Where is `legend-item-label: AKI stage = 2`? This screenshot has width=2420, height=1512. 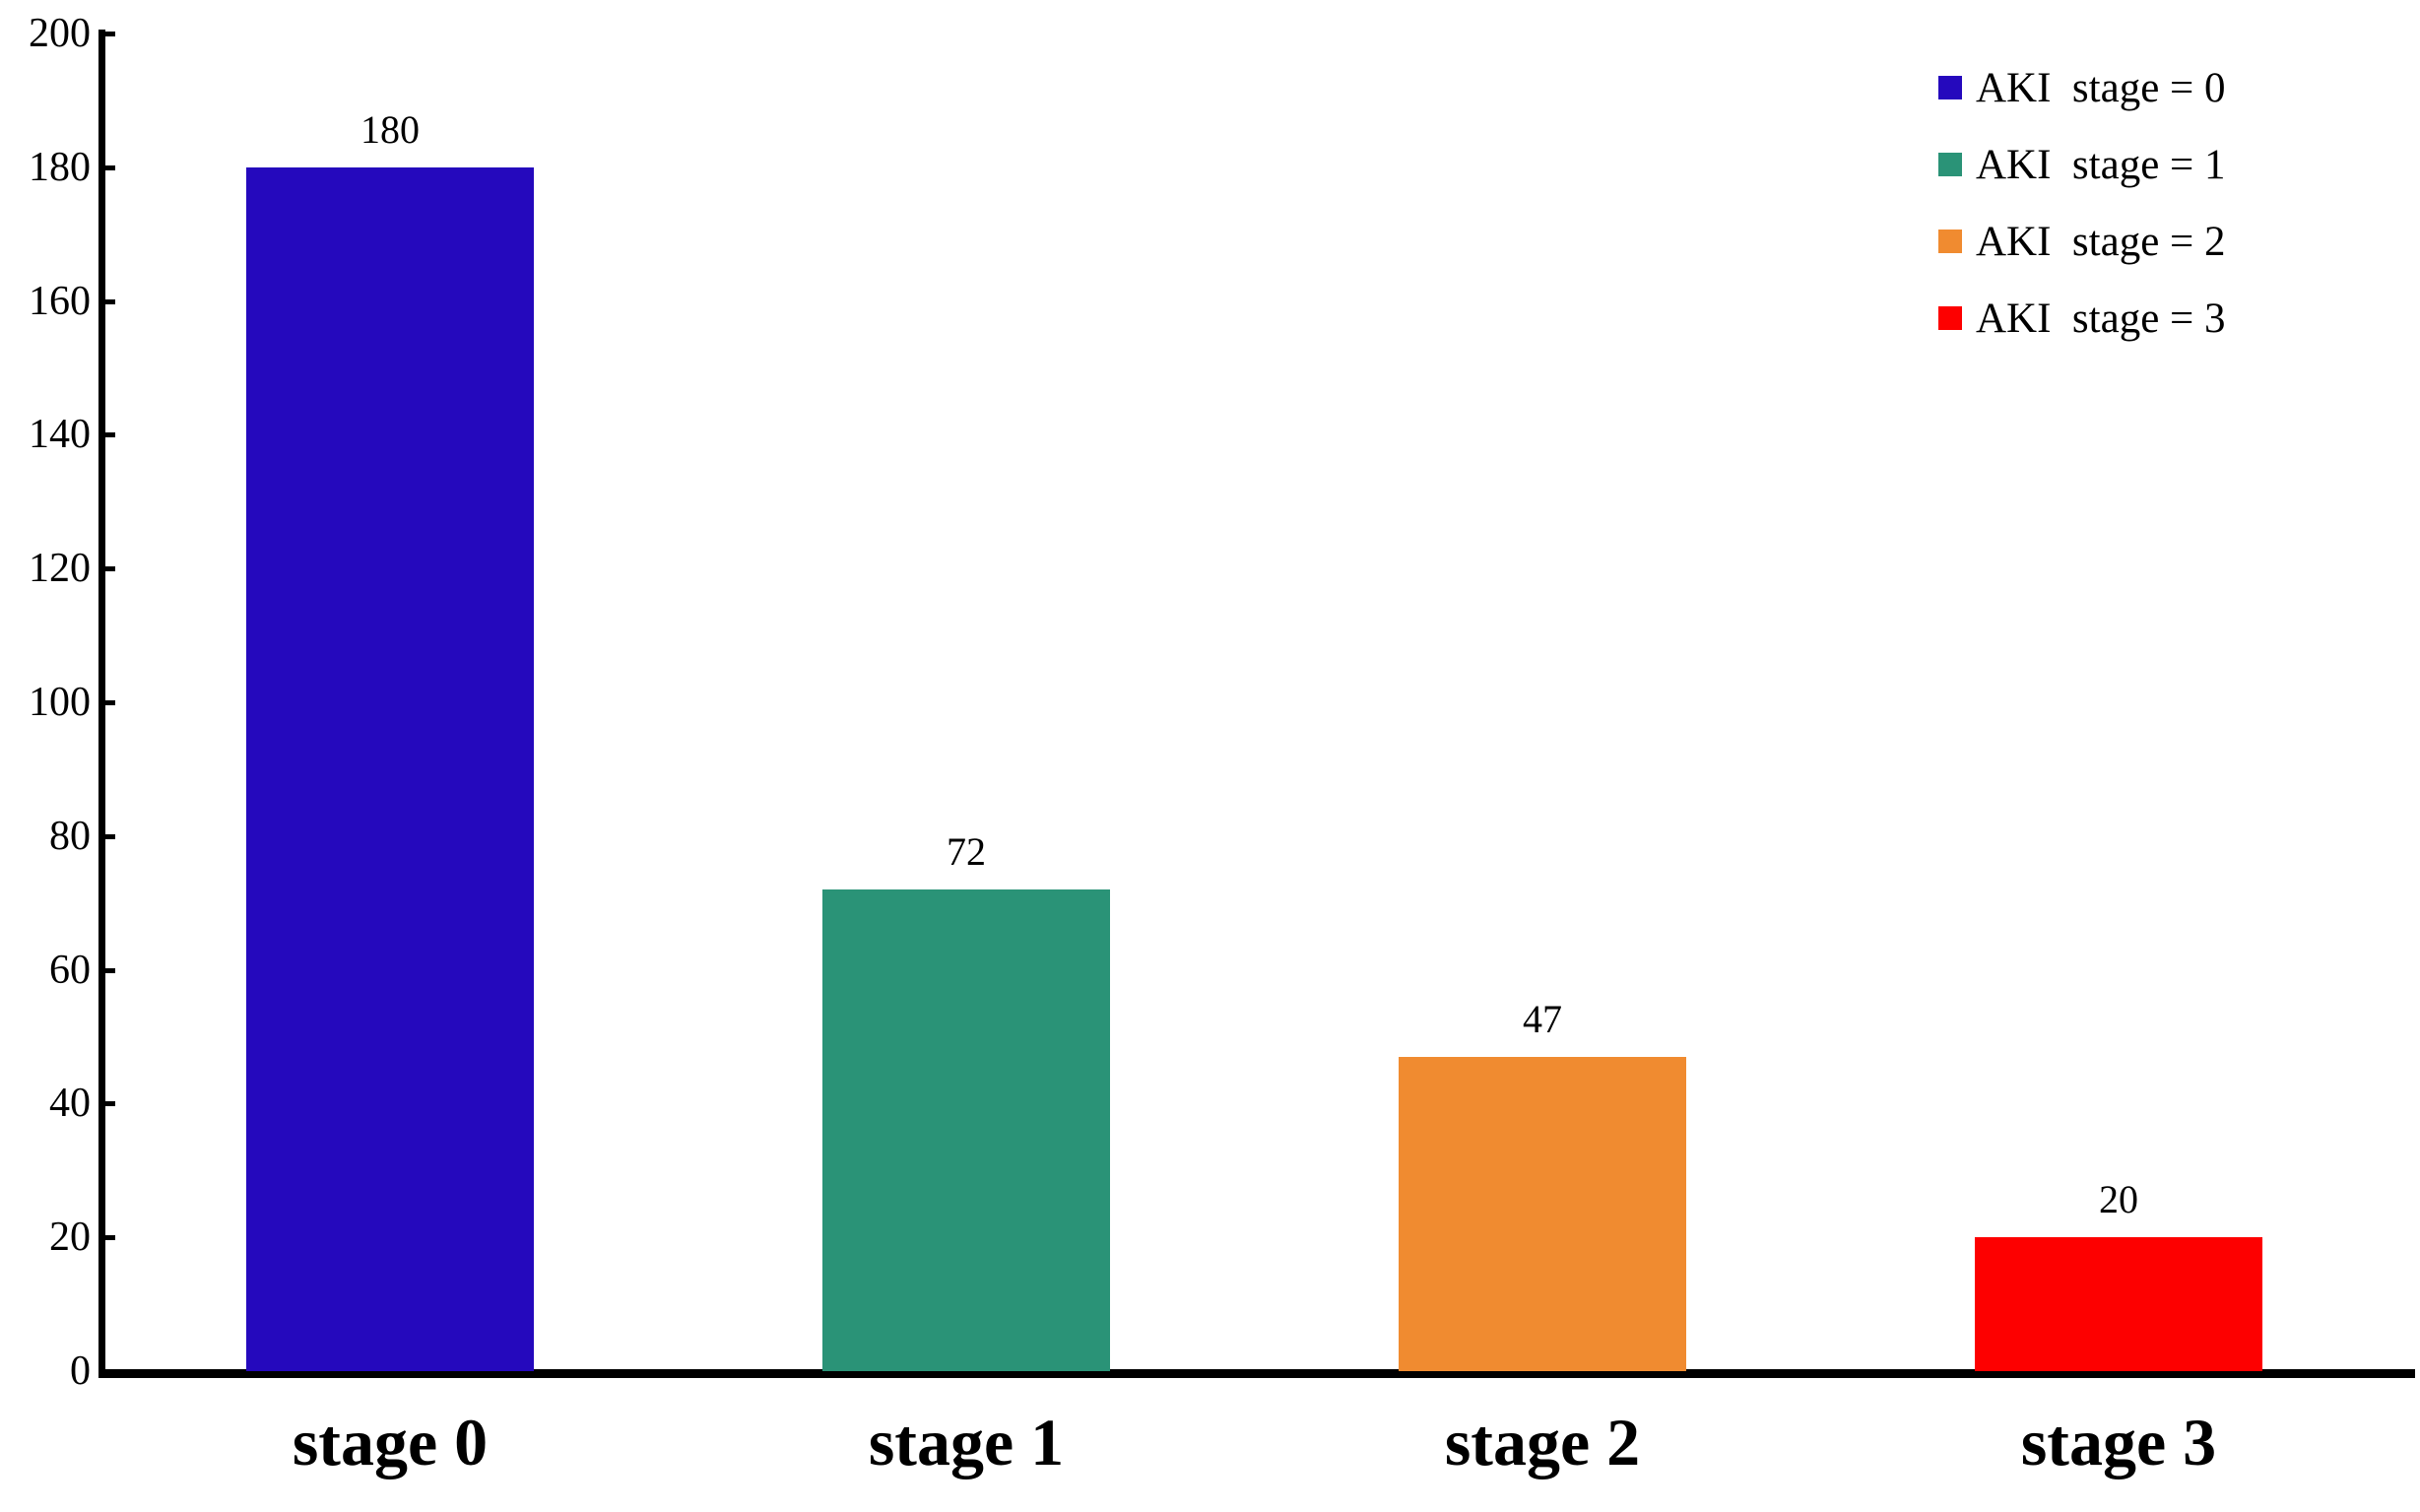 legend-item-label: AKI stage = 2 is located at coordinates (2101, 241).